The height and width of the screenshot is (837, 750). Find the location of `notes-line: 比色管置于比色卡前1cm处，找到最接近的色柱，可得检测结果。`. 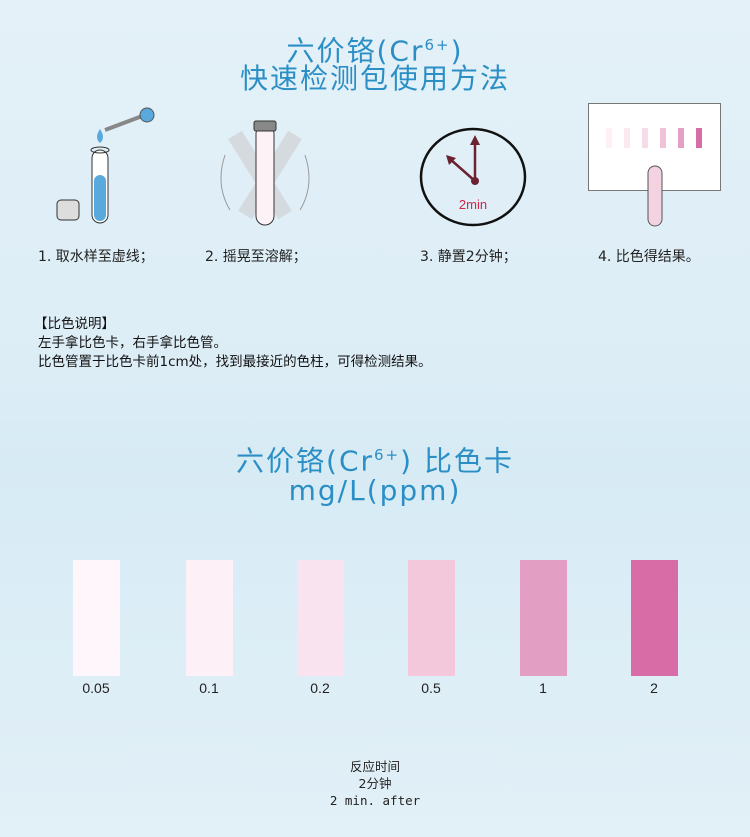

notes-line: 比色管置于比色卡前1cm处，找到最接近的色柱，可得检测结果。 is located at coordinates (235, 362).